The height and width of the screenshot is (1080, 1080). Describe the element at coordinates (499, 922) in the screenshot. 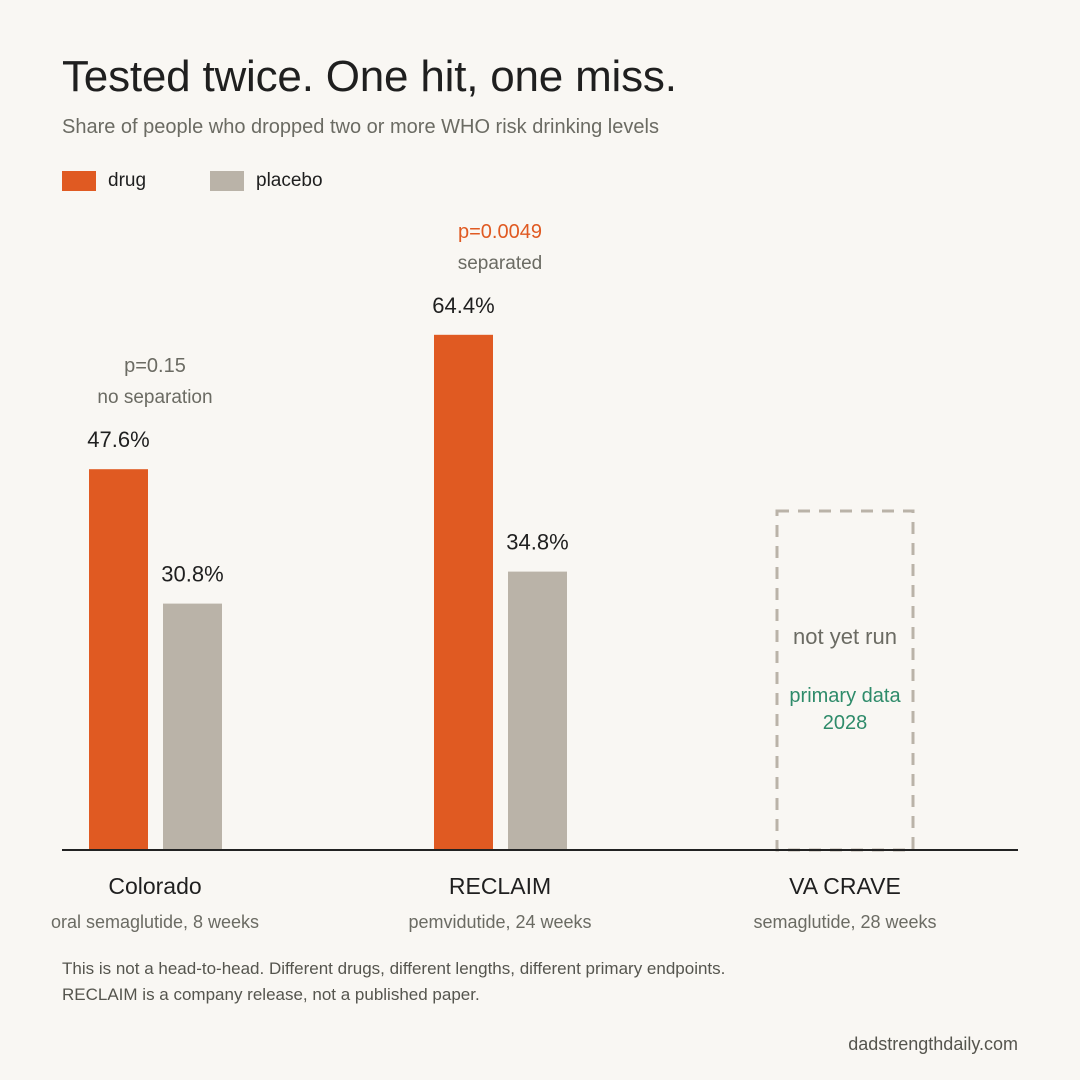

I see `category-sublabel-reclaim: pemvidutide, 24 weeks` at that location.